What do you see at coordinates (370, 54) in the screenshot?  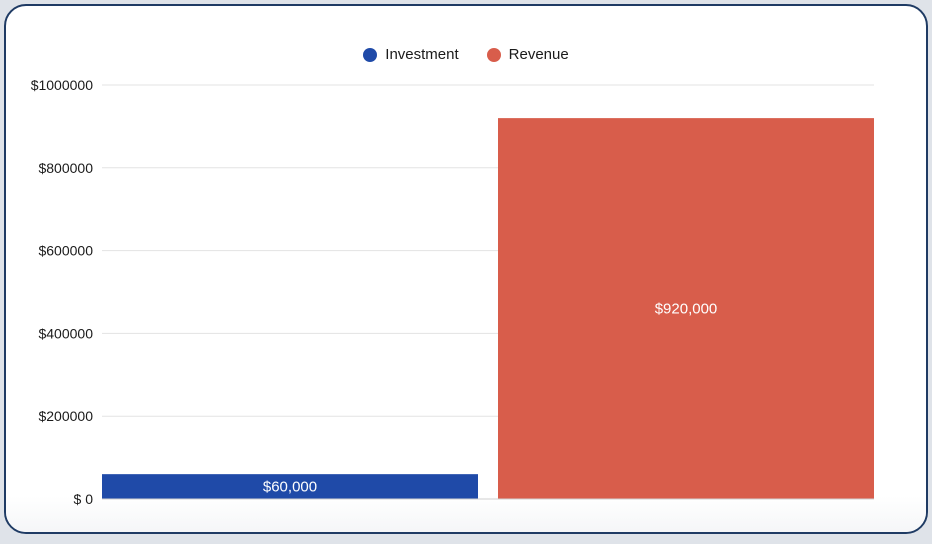 I see `legend-swatch-investment` at bounding box center [370, 54].